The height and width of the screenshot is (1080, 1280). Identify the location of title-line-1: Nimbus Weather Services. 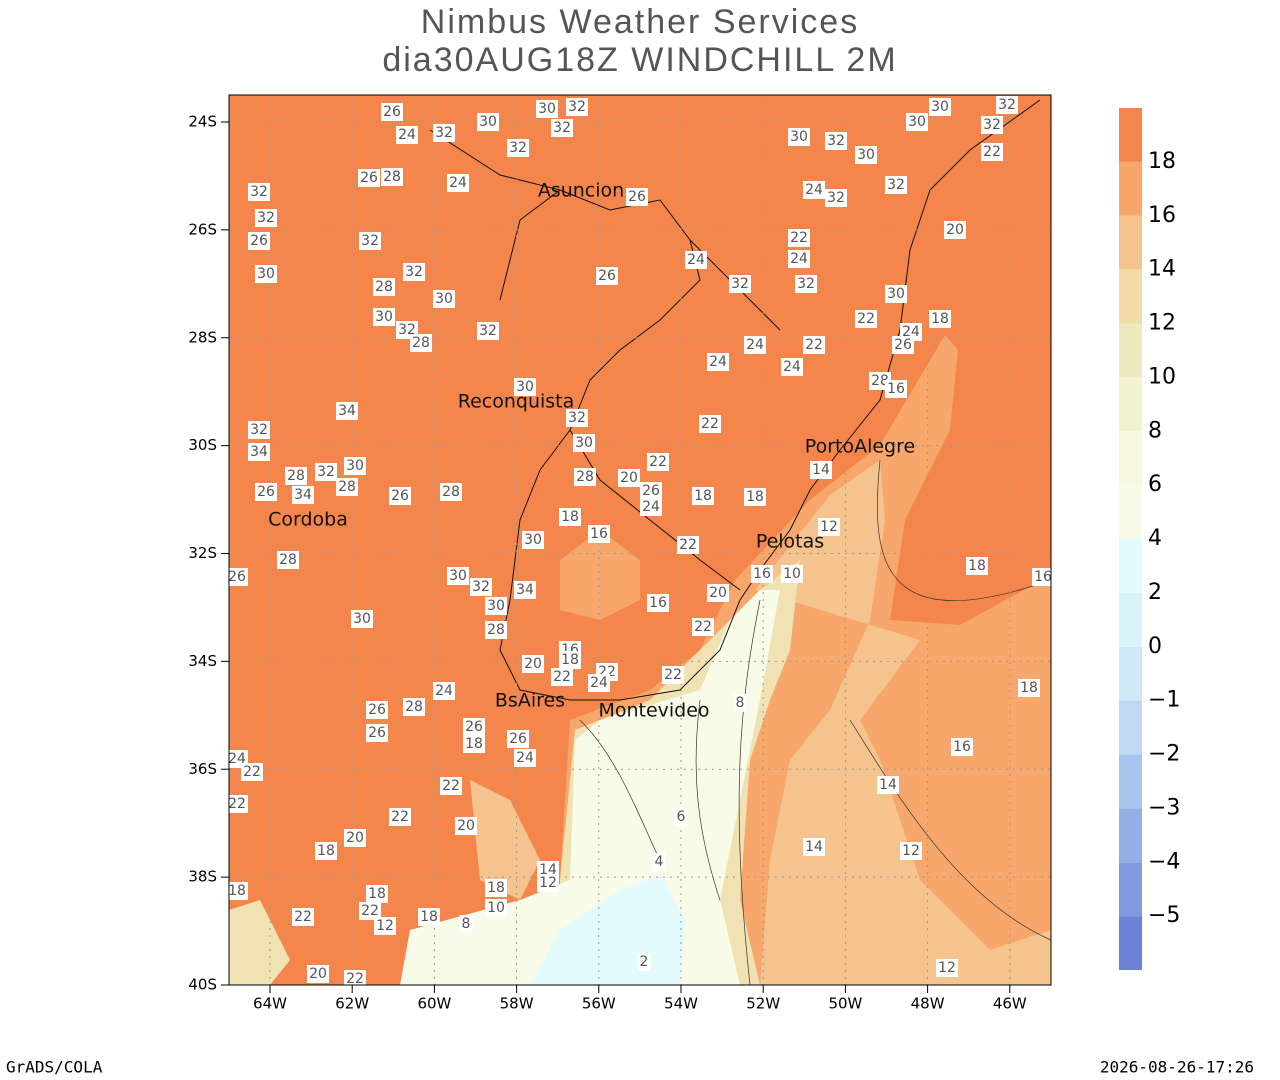
(640, 22).